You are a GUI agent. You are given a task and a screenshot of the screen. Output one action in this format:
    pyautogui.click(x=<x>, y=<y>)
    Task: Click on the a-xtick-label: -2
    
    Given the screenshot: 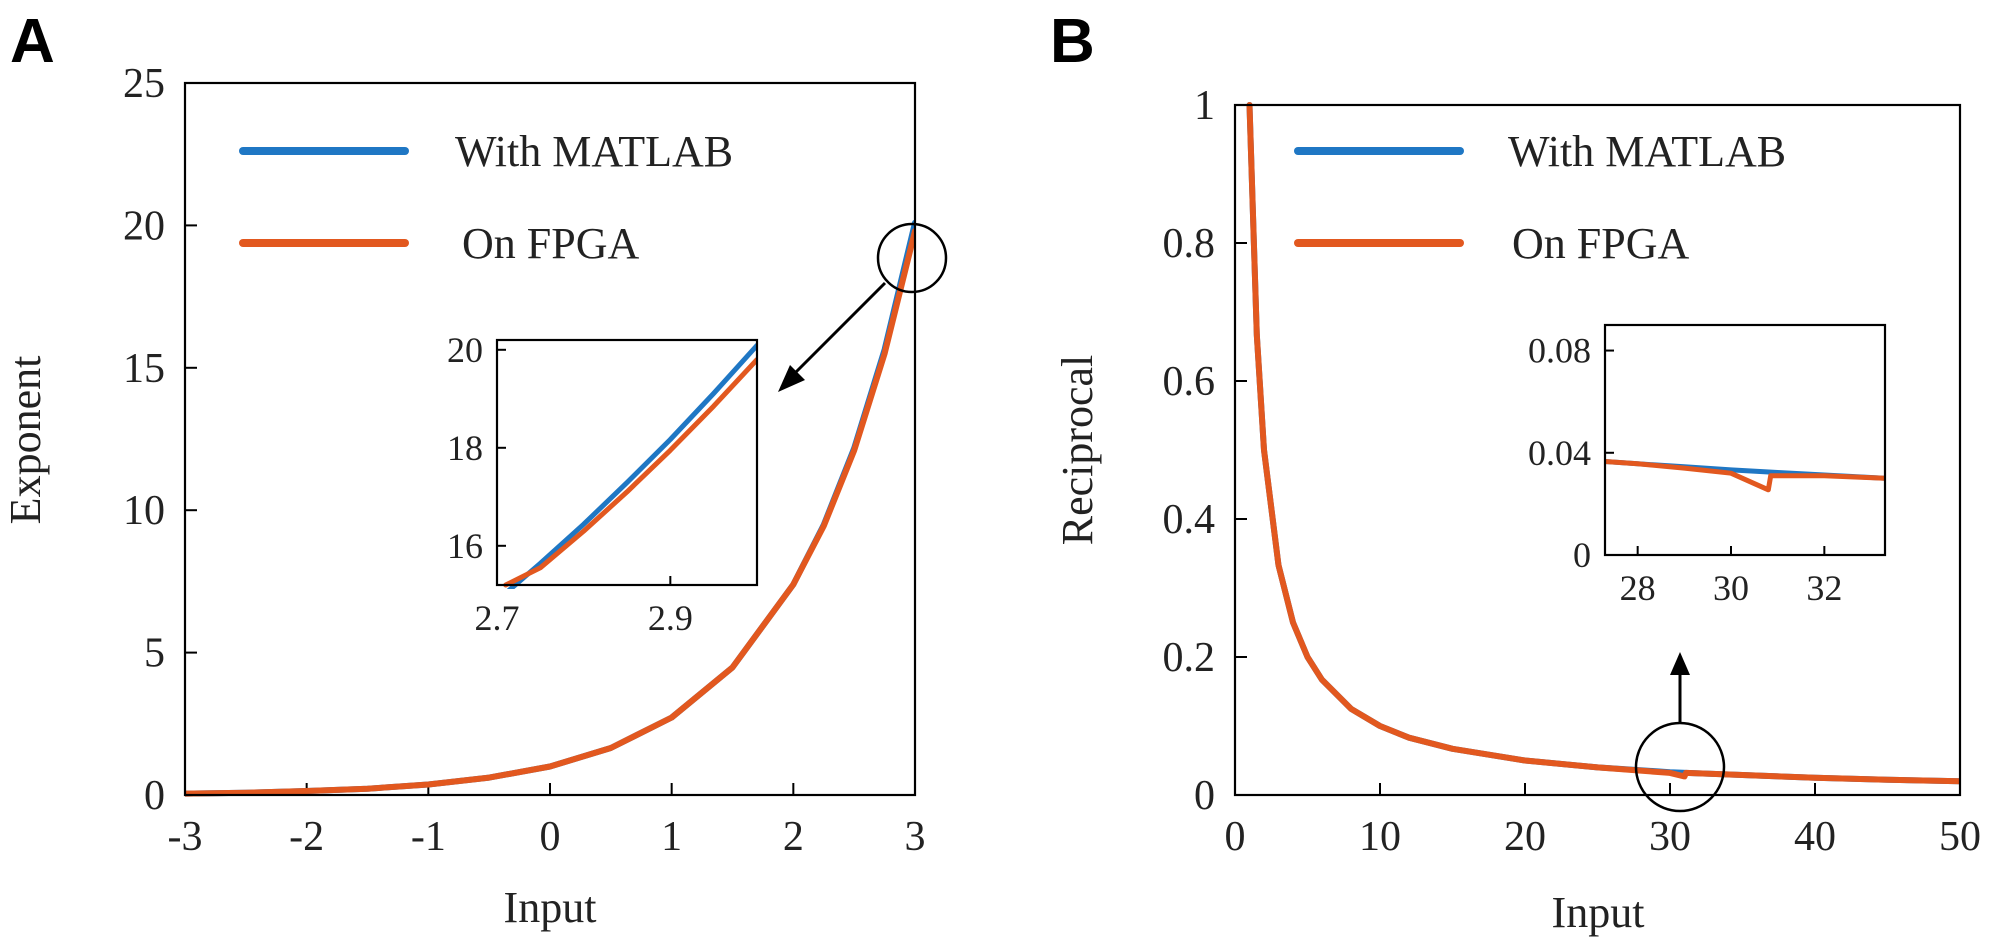 What is the action you would take?
    pyautogui.click(x=306, y=837)
    